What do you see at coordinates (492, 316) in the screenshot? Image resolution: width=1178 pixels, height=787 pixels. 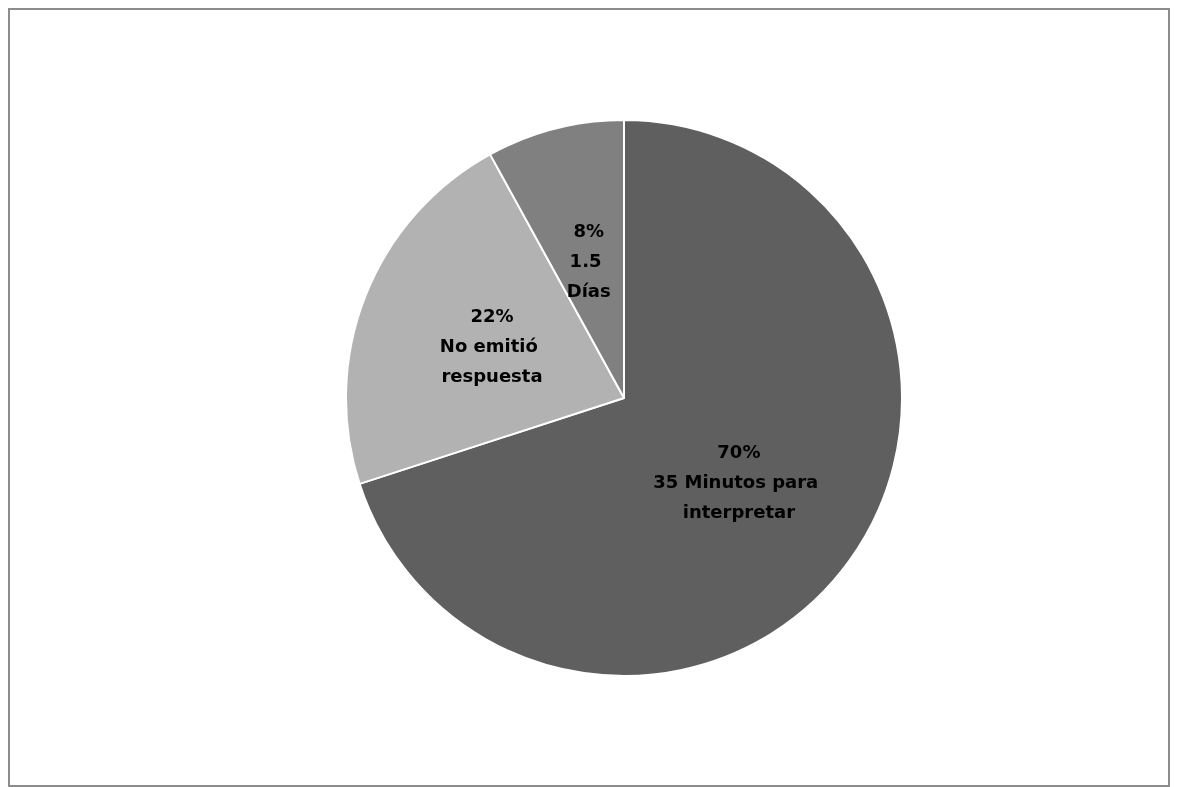 I see `data-label: 22%` at bounding box center [492, 316].